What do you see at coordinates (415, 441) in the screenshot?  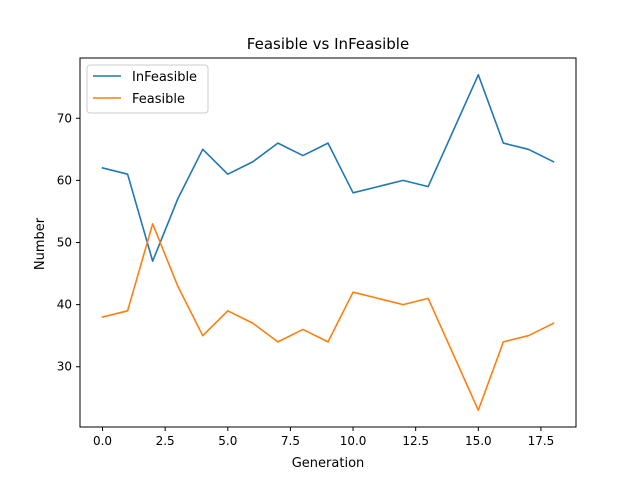 I see `x-tick-label: 12.5` at bounding box center [415, 441].